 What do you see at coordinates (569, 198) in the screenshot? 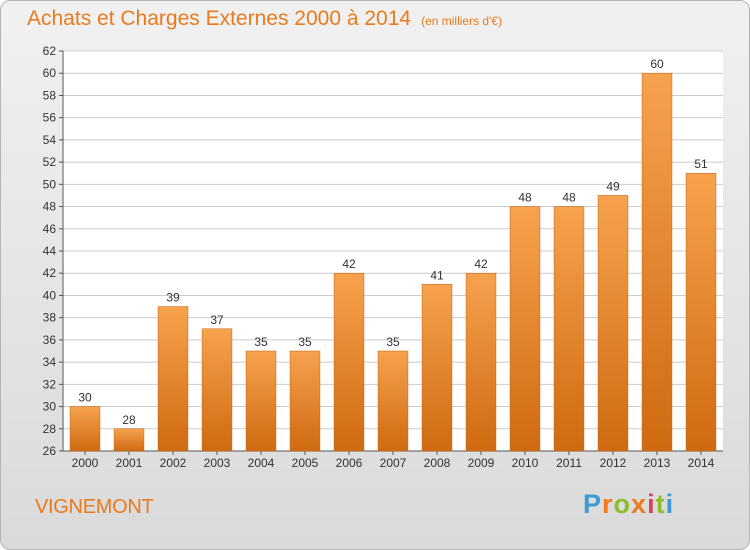
I see `data-label-2011: 48` at bounding box center [569, 198].